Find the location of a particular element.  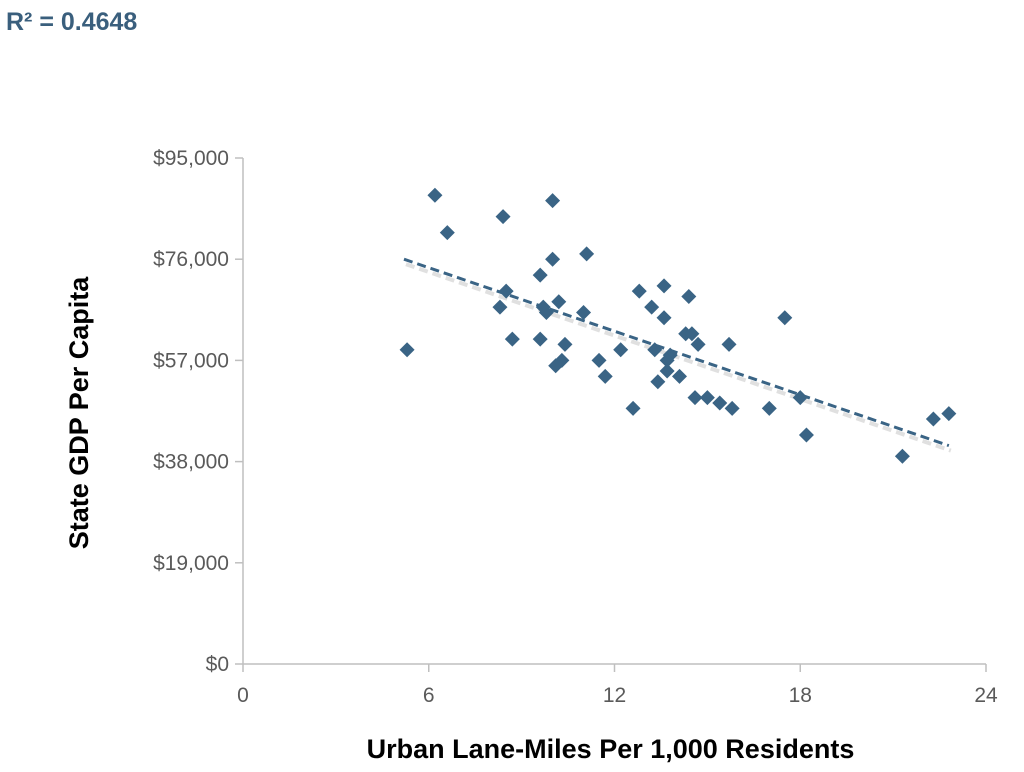

x-tick-label: 24 is located at coordinates (986, 695).